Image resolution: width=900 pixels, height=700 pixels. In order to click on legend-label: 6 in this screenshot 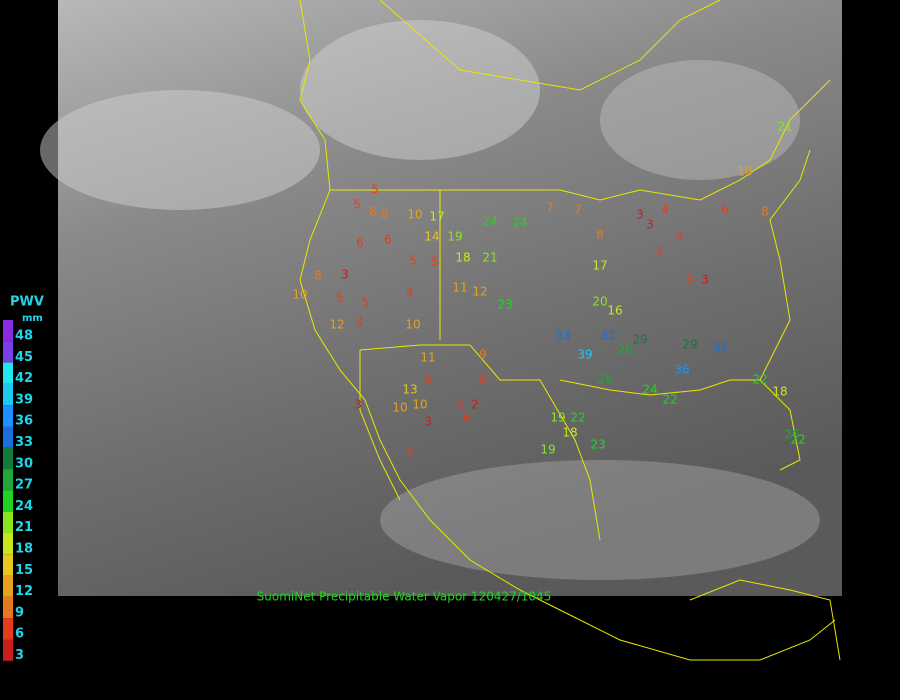, I will do `click(19, 634)`.